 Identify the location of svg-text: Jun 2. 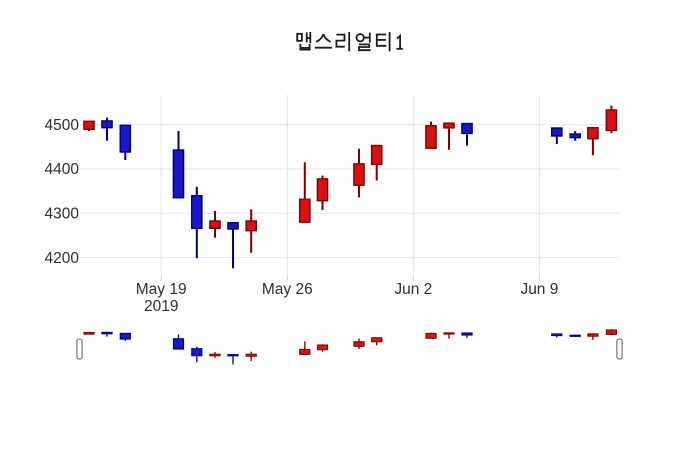
(413, 289).